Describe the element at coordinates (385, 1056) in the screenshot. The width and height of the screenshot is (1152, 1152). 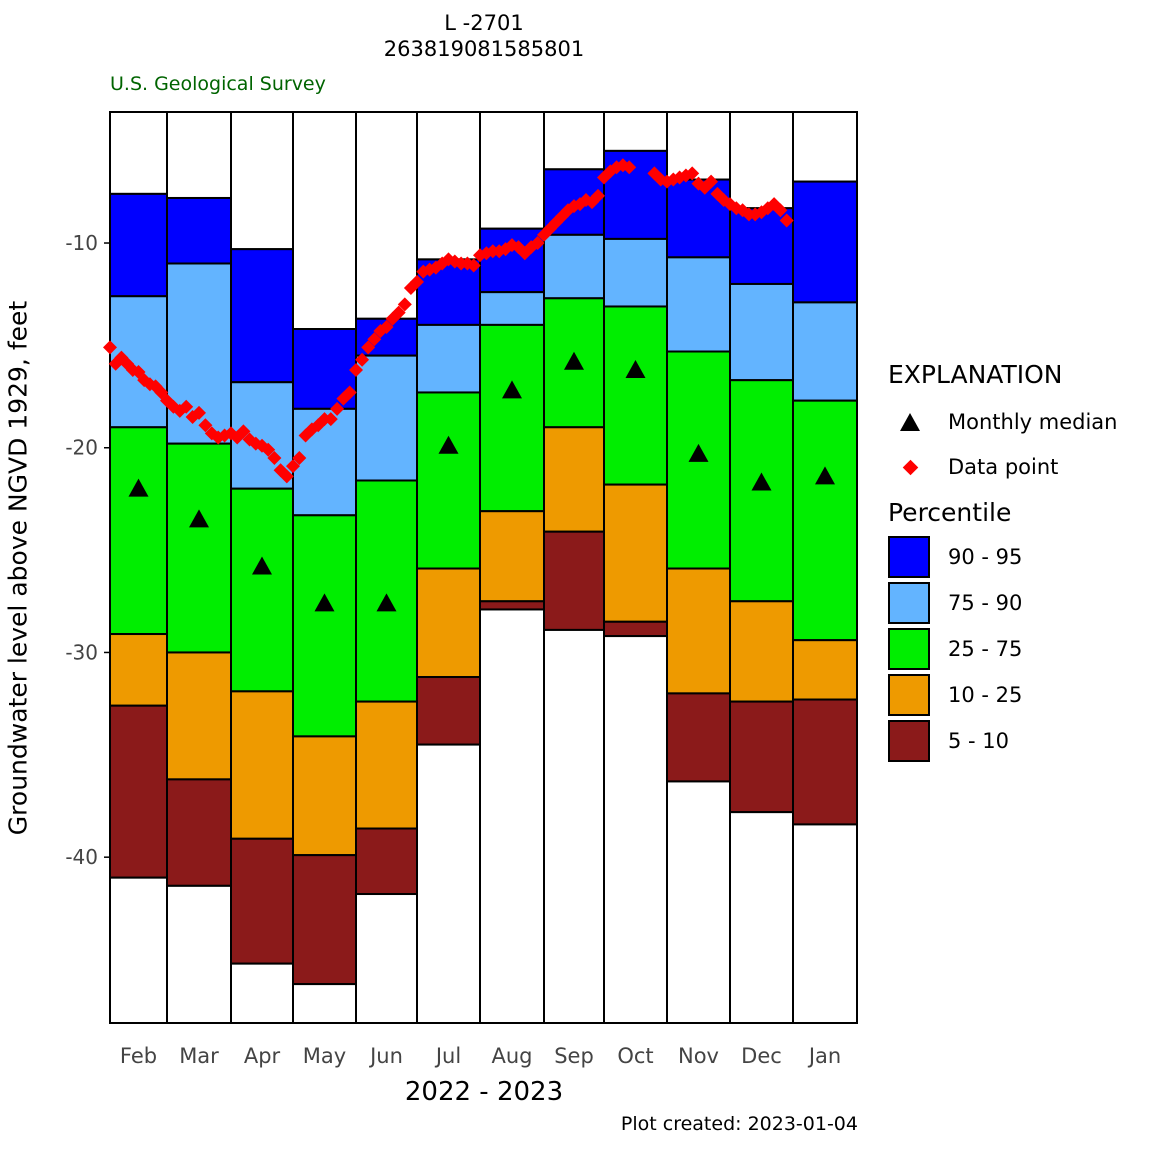
I see `x-tick-label-jun: Jun` at that location.